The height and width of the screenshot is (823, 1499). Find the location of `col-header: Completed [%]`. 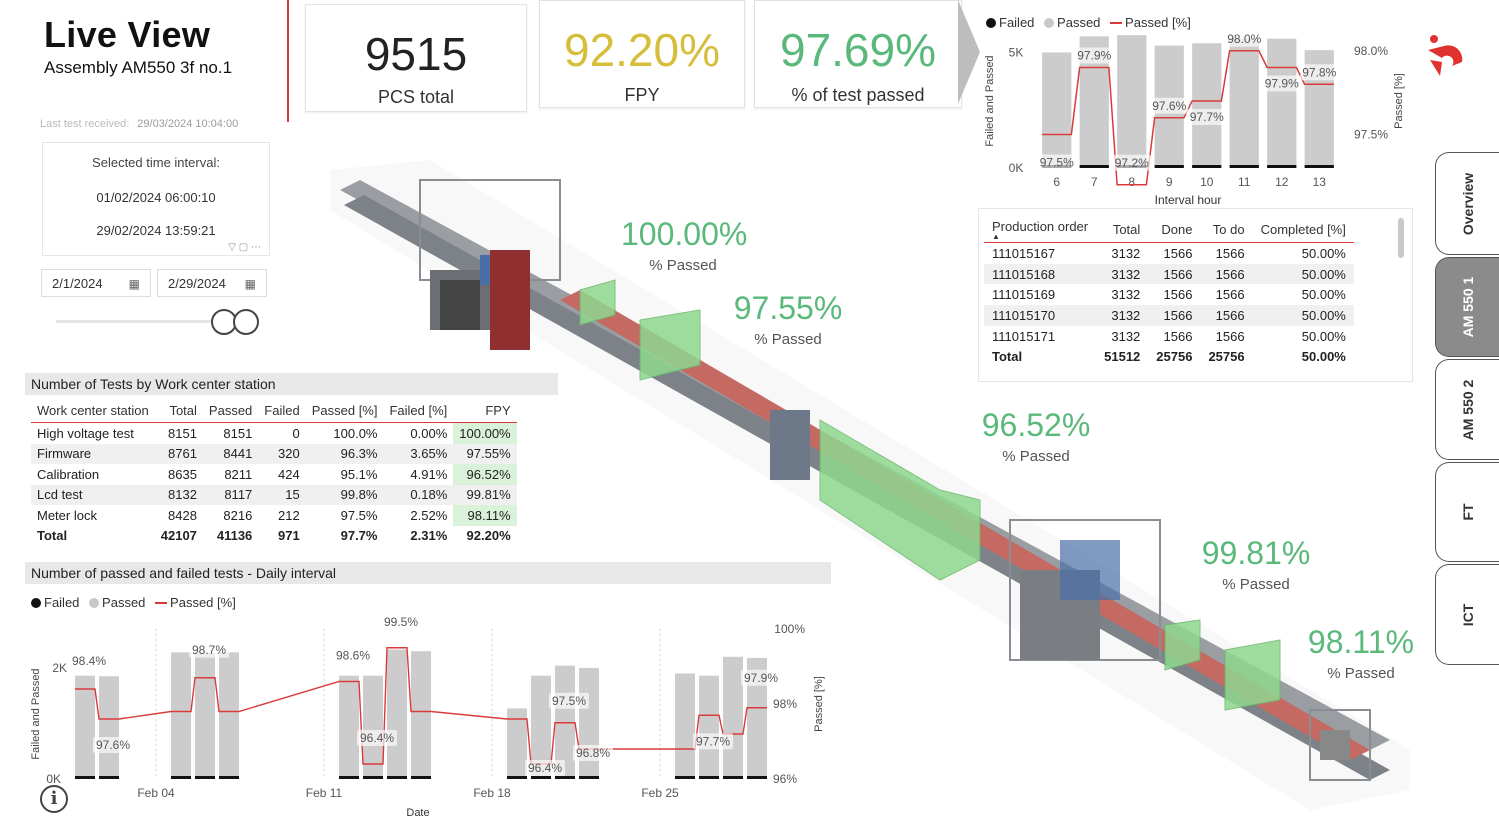

col-header: Completed [%] is located at coordinates (1303, 229).